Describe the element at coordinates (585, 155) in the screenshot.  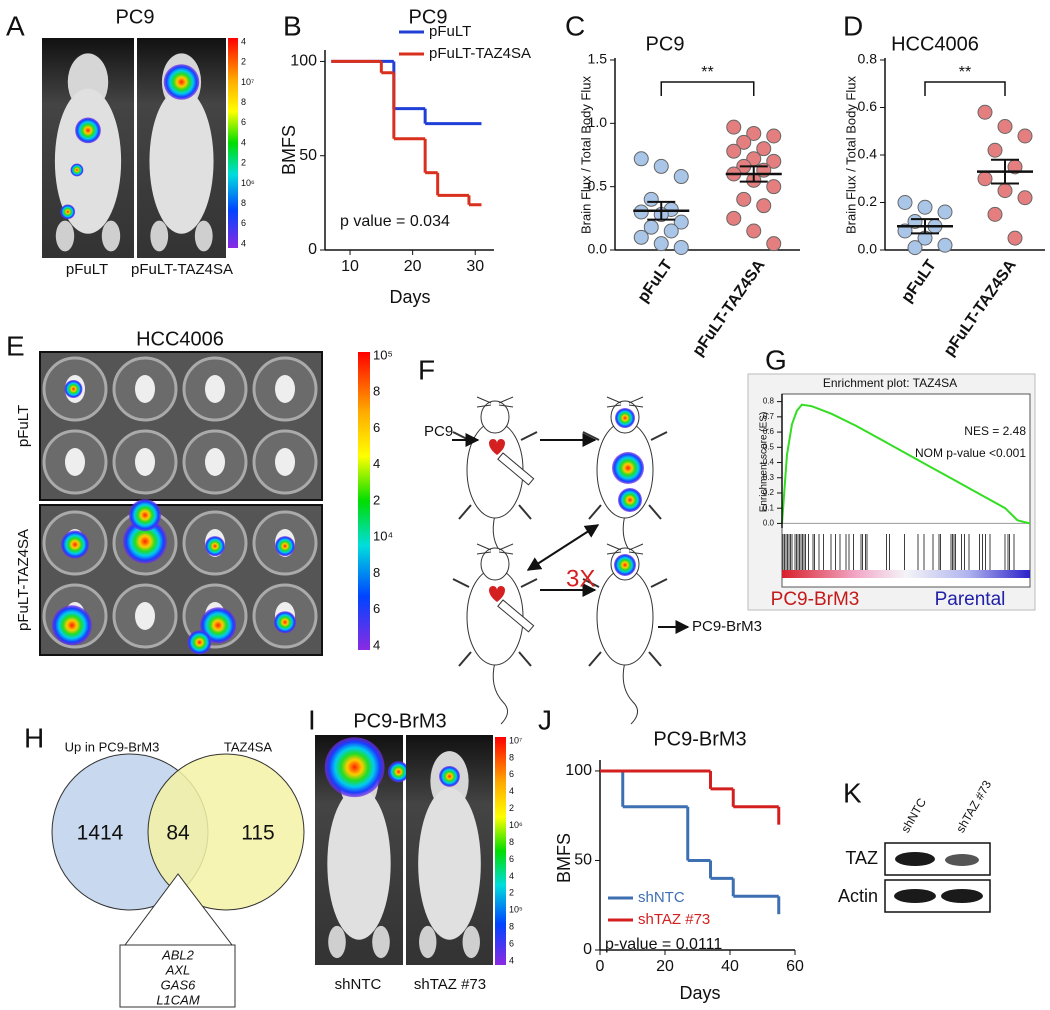
I see `y-axis-label: Brain Flux / Total Body Flux` at that location.